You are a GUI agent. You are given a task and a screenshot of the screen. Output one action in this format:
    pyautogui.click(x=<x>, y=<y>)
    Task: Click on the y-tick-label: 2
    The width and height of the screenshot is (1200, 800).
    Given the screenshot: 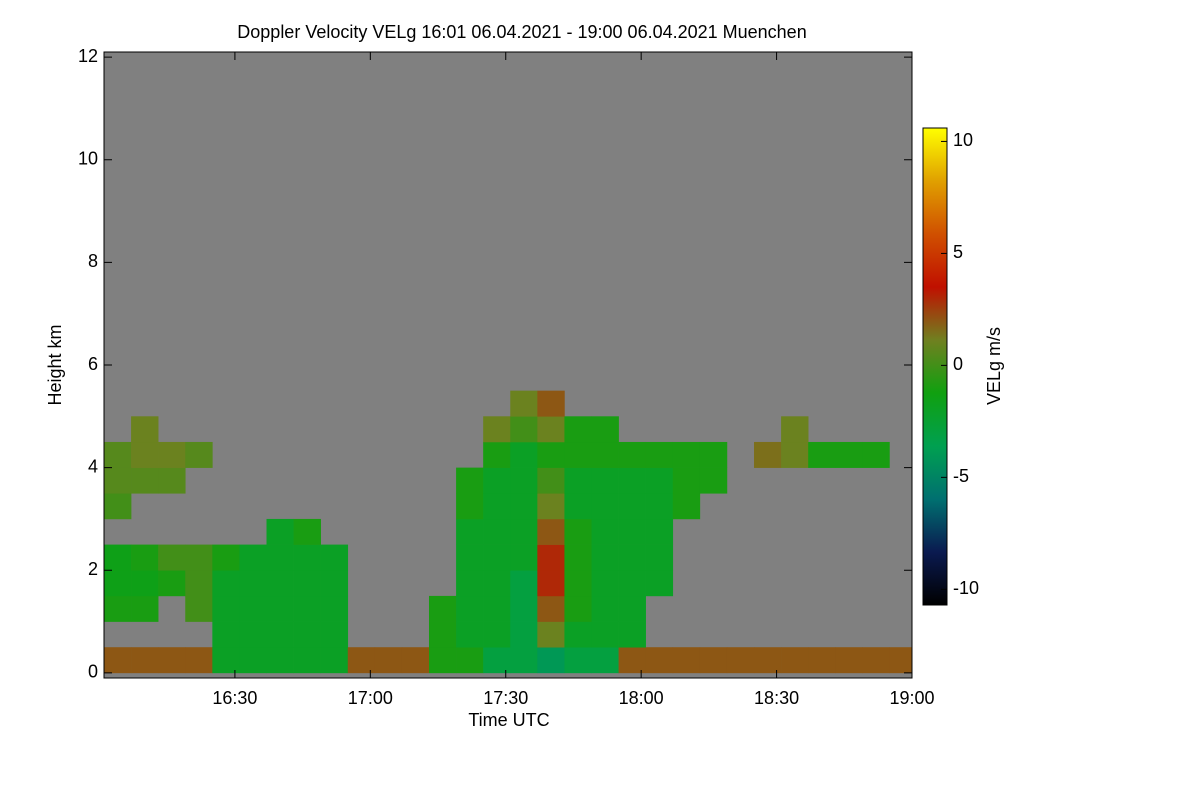 What is the action you would take?
    pyautogui.click(x=93, y=569)
    